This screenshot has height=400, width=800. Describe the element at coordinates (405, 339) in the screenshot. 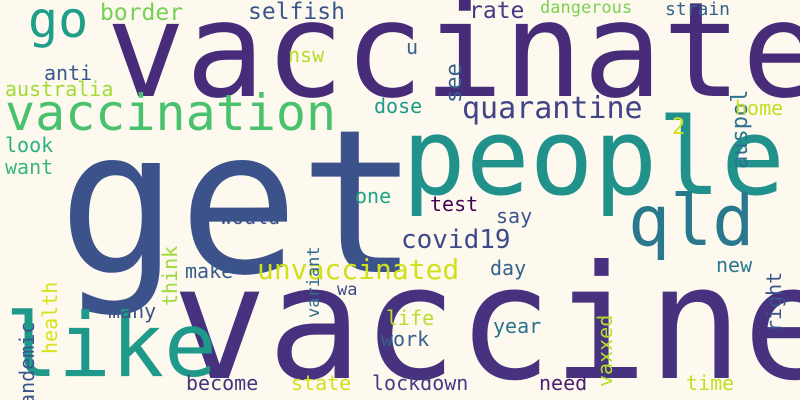

I see `word-work: work` at that location.